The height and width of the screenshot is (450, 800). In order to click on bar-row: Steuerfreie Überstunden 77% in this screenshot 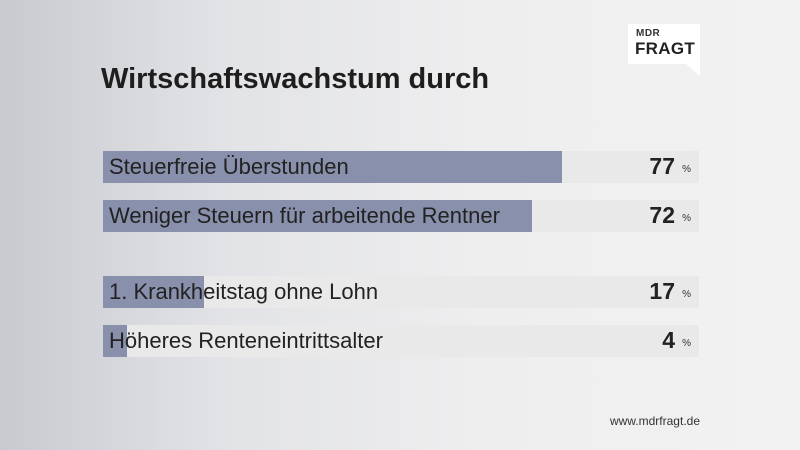, I will do `click(401, 167)`.